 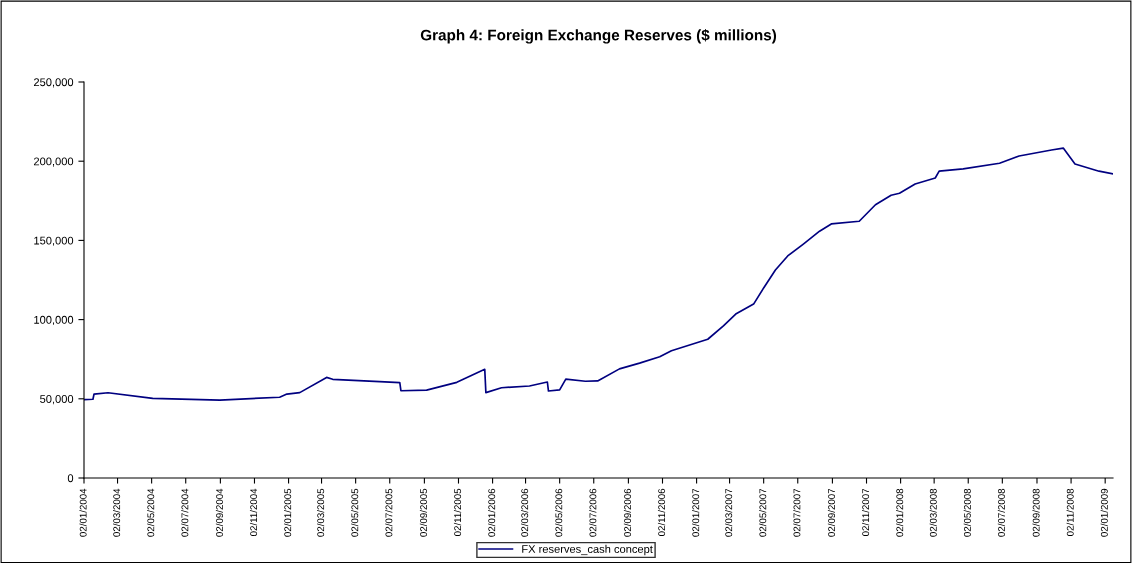 I want to click on x-tick-label: 02/09/2008, so click(x=1036, y=512).